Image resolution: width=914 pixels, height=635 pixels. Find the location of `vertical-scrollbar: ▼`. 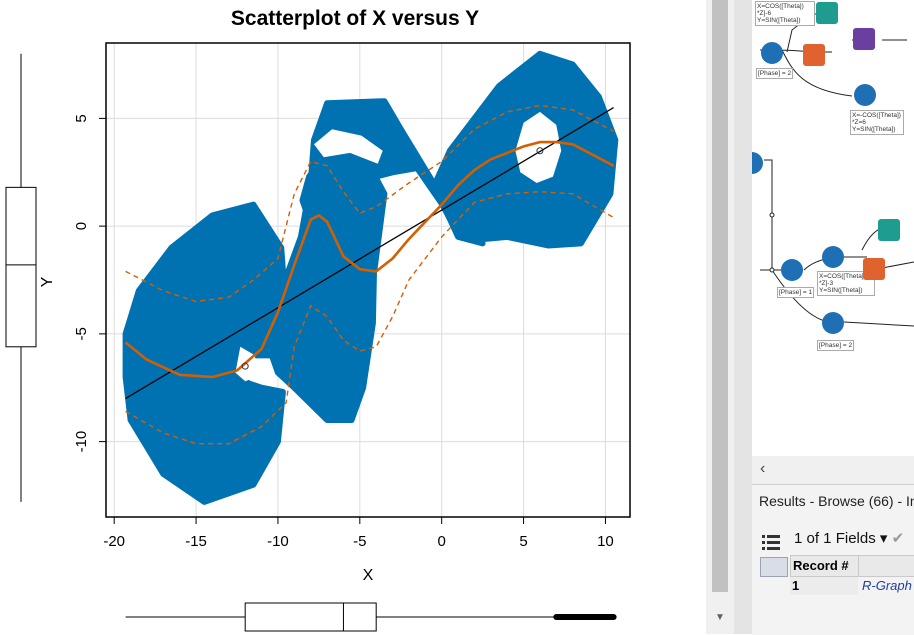

vertical-scrollbar: ▼ is located at coordinates (720, 317).